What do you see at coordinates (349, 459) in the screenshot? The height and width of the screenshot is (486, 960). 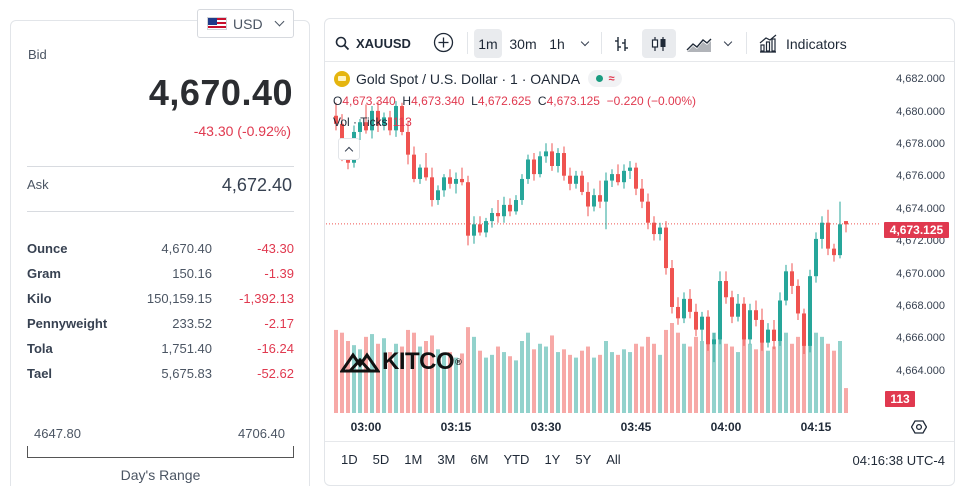 I see `range-1d: 1D` at bounding box center [349, 459].